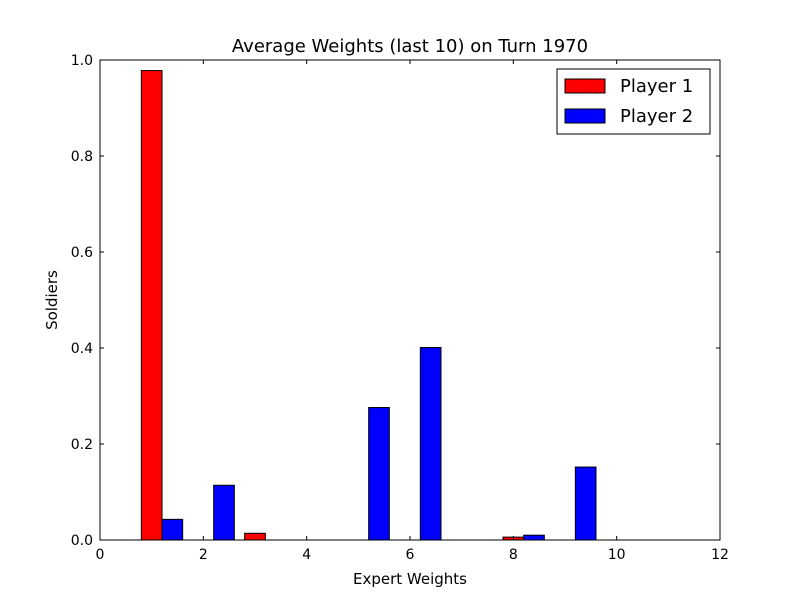 The height and width of the screenshot is (600, 800). I want to click on x-tick-label: 8, so click(513, 555).